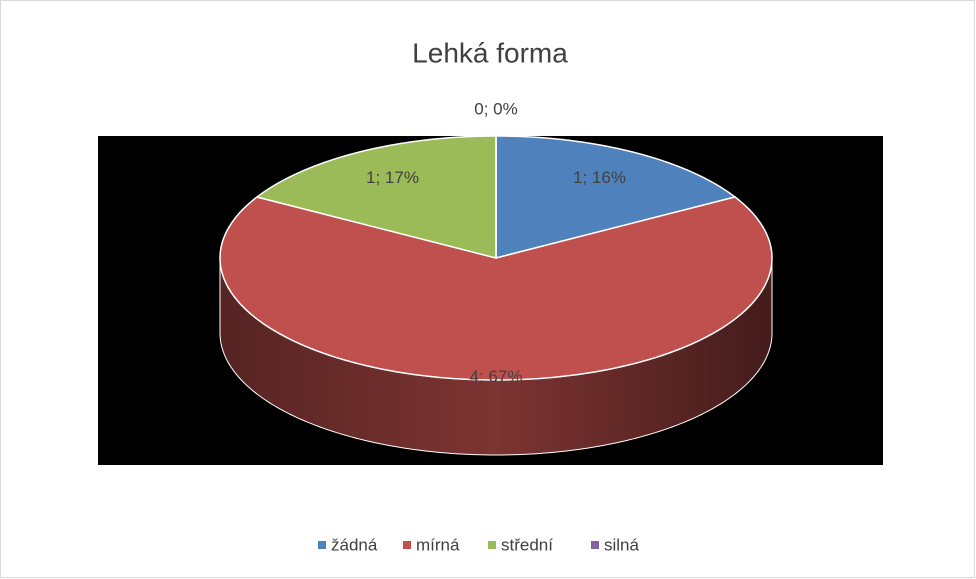 This screenshot has width=976, height=579. What do you see at coordinates (527, 544) in the screenshot?
I see `legend-label: střední` at bounding box center [527, 544].